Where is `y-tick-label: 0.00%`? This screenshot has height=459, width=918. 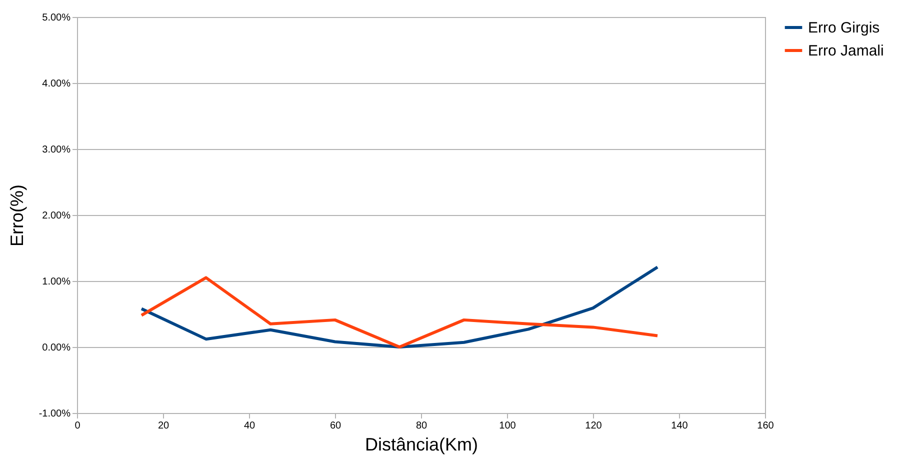
y-tick-label: 0.00% is located at coordinates (56, 348).